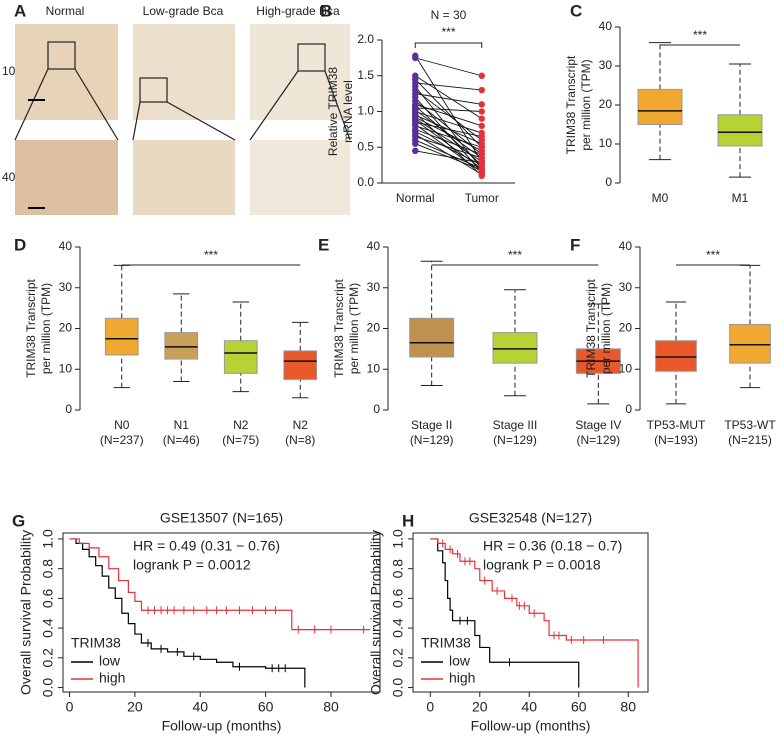 This screenshot has height=738, width=784. Describe the element at coordinates (200, 707) in the screenshot. I see `x-tick-label: 40` at that location.